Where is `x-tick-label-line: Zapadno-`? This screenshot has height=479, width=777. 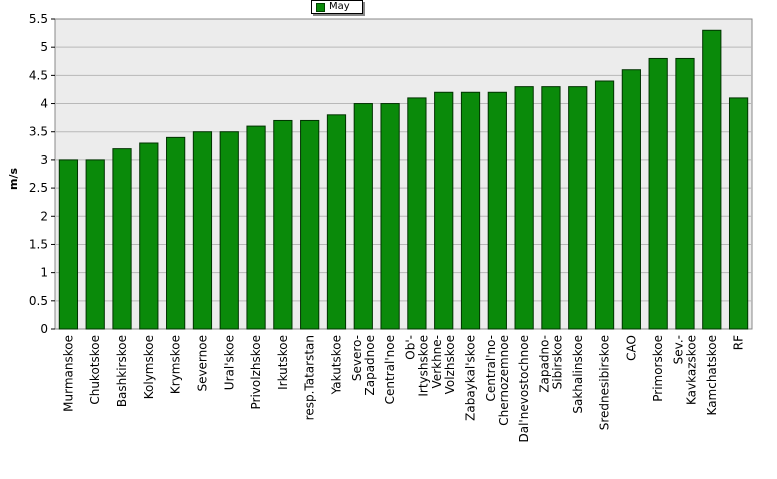
x-tick-label-line: Zapadno- is located at coordinates (544, 364).